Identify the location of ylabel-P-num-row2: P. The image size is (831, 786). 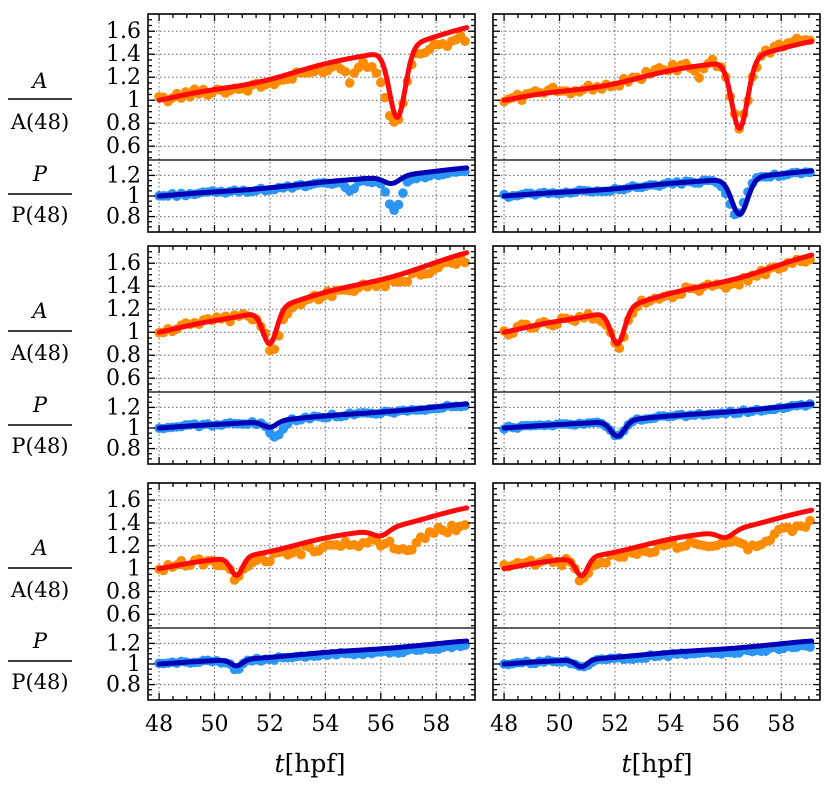
(40, 641).